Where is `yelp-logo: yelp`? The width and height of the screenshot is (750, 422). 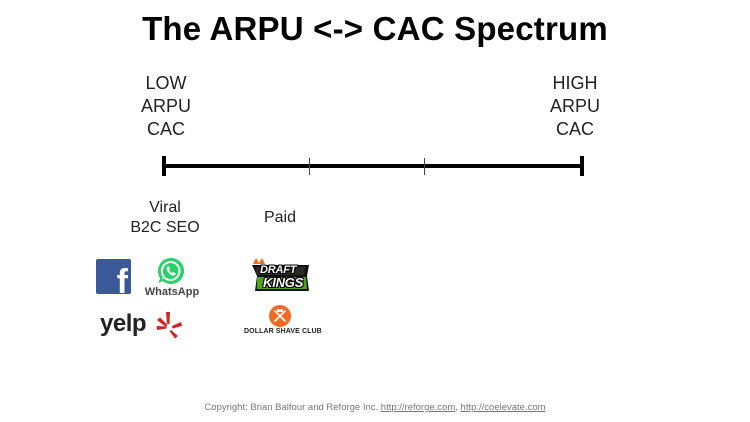 yelp-logo: yelp is located at coordinates (142, 325).